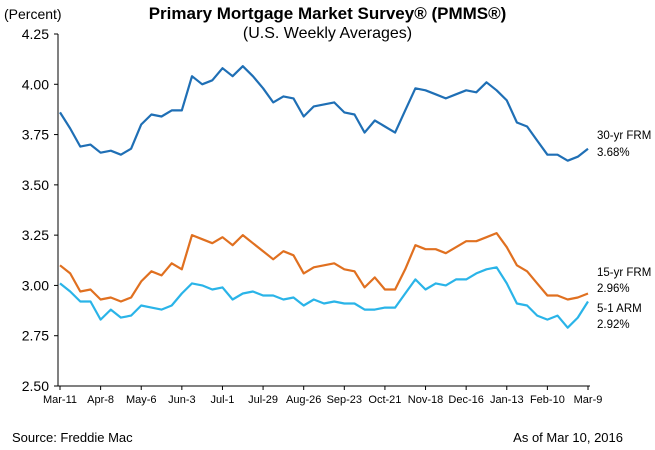 The image size is (655, 450). What do you see at coordinates (35, 336) in the screenshot?
I see `y-tick-label: 2.75` at bounding box center [35, 336].